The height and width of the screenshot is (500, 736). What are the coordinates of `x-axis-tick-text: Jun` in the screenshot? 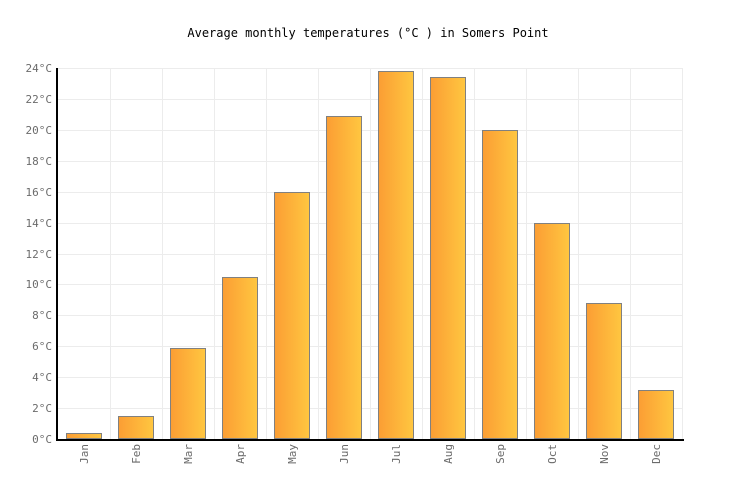 It's located at (344, 454).